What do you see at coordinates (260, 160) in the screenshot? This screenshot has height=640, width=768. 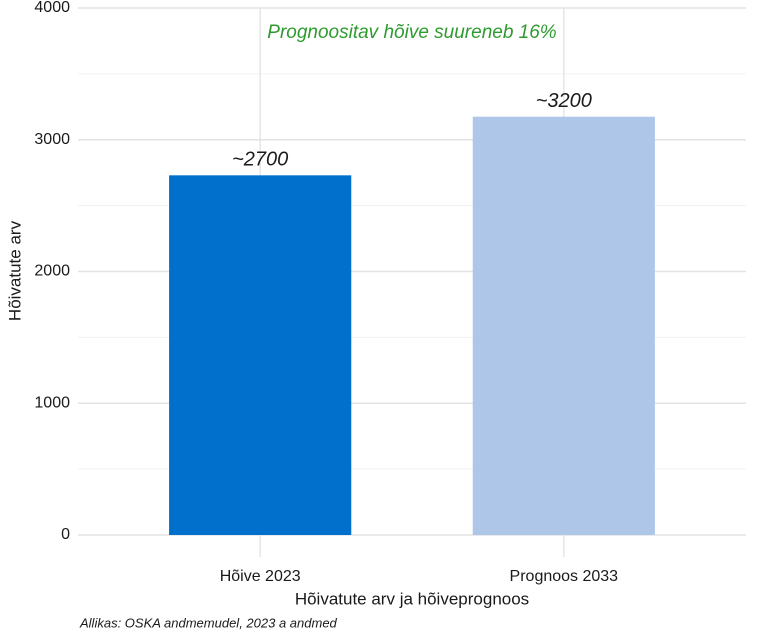 I see `value-label: ~2700` at bounding box center [260, 160].